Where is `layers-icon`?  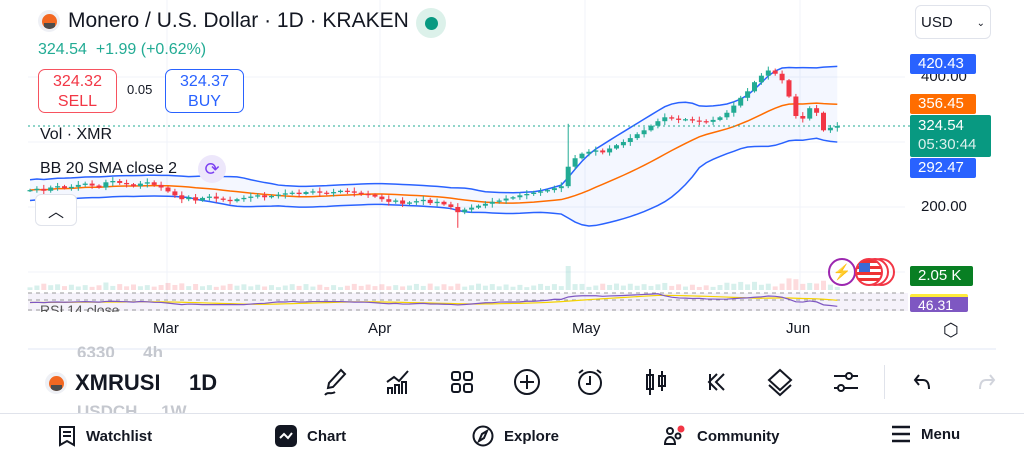
layers-icon is located at coordinates (780, 382).